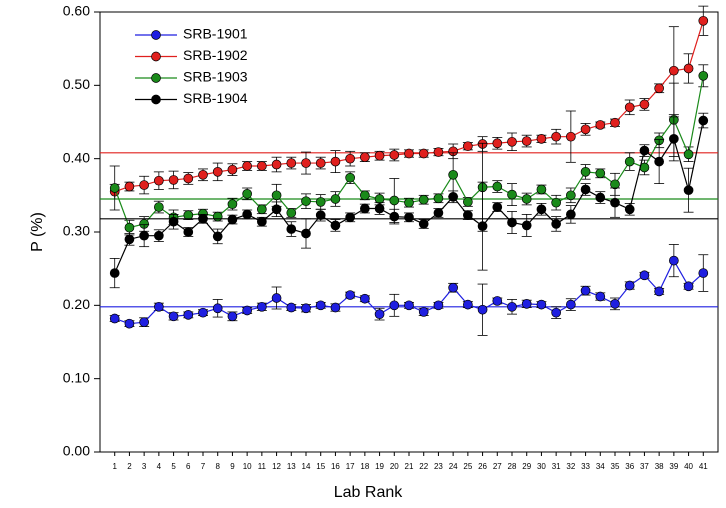 Image resolution: width=726 pixels, height=508 pixels. What do you see at coordinates (438, 466) in the screenshot?
I see `x-tick-label: 23` at bounding box center [438, 466].